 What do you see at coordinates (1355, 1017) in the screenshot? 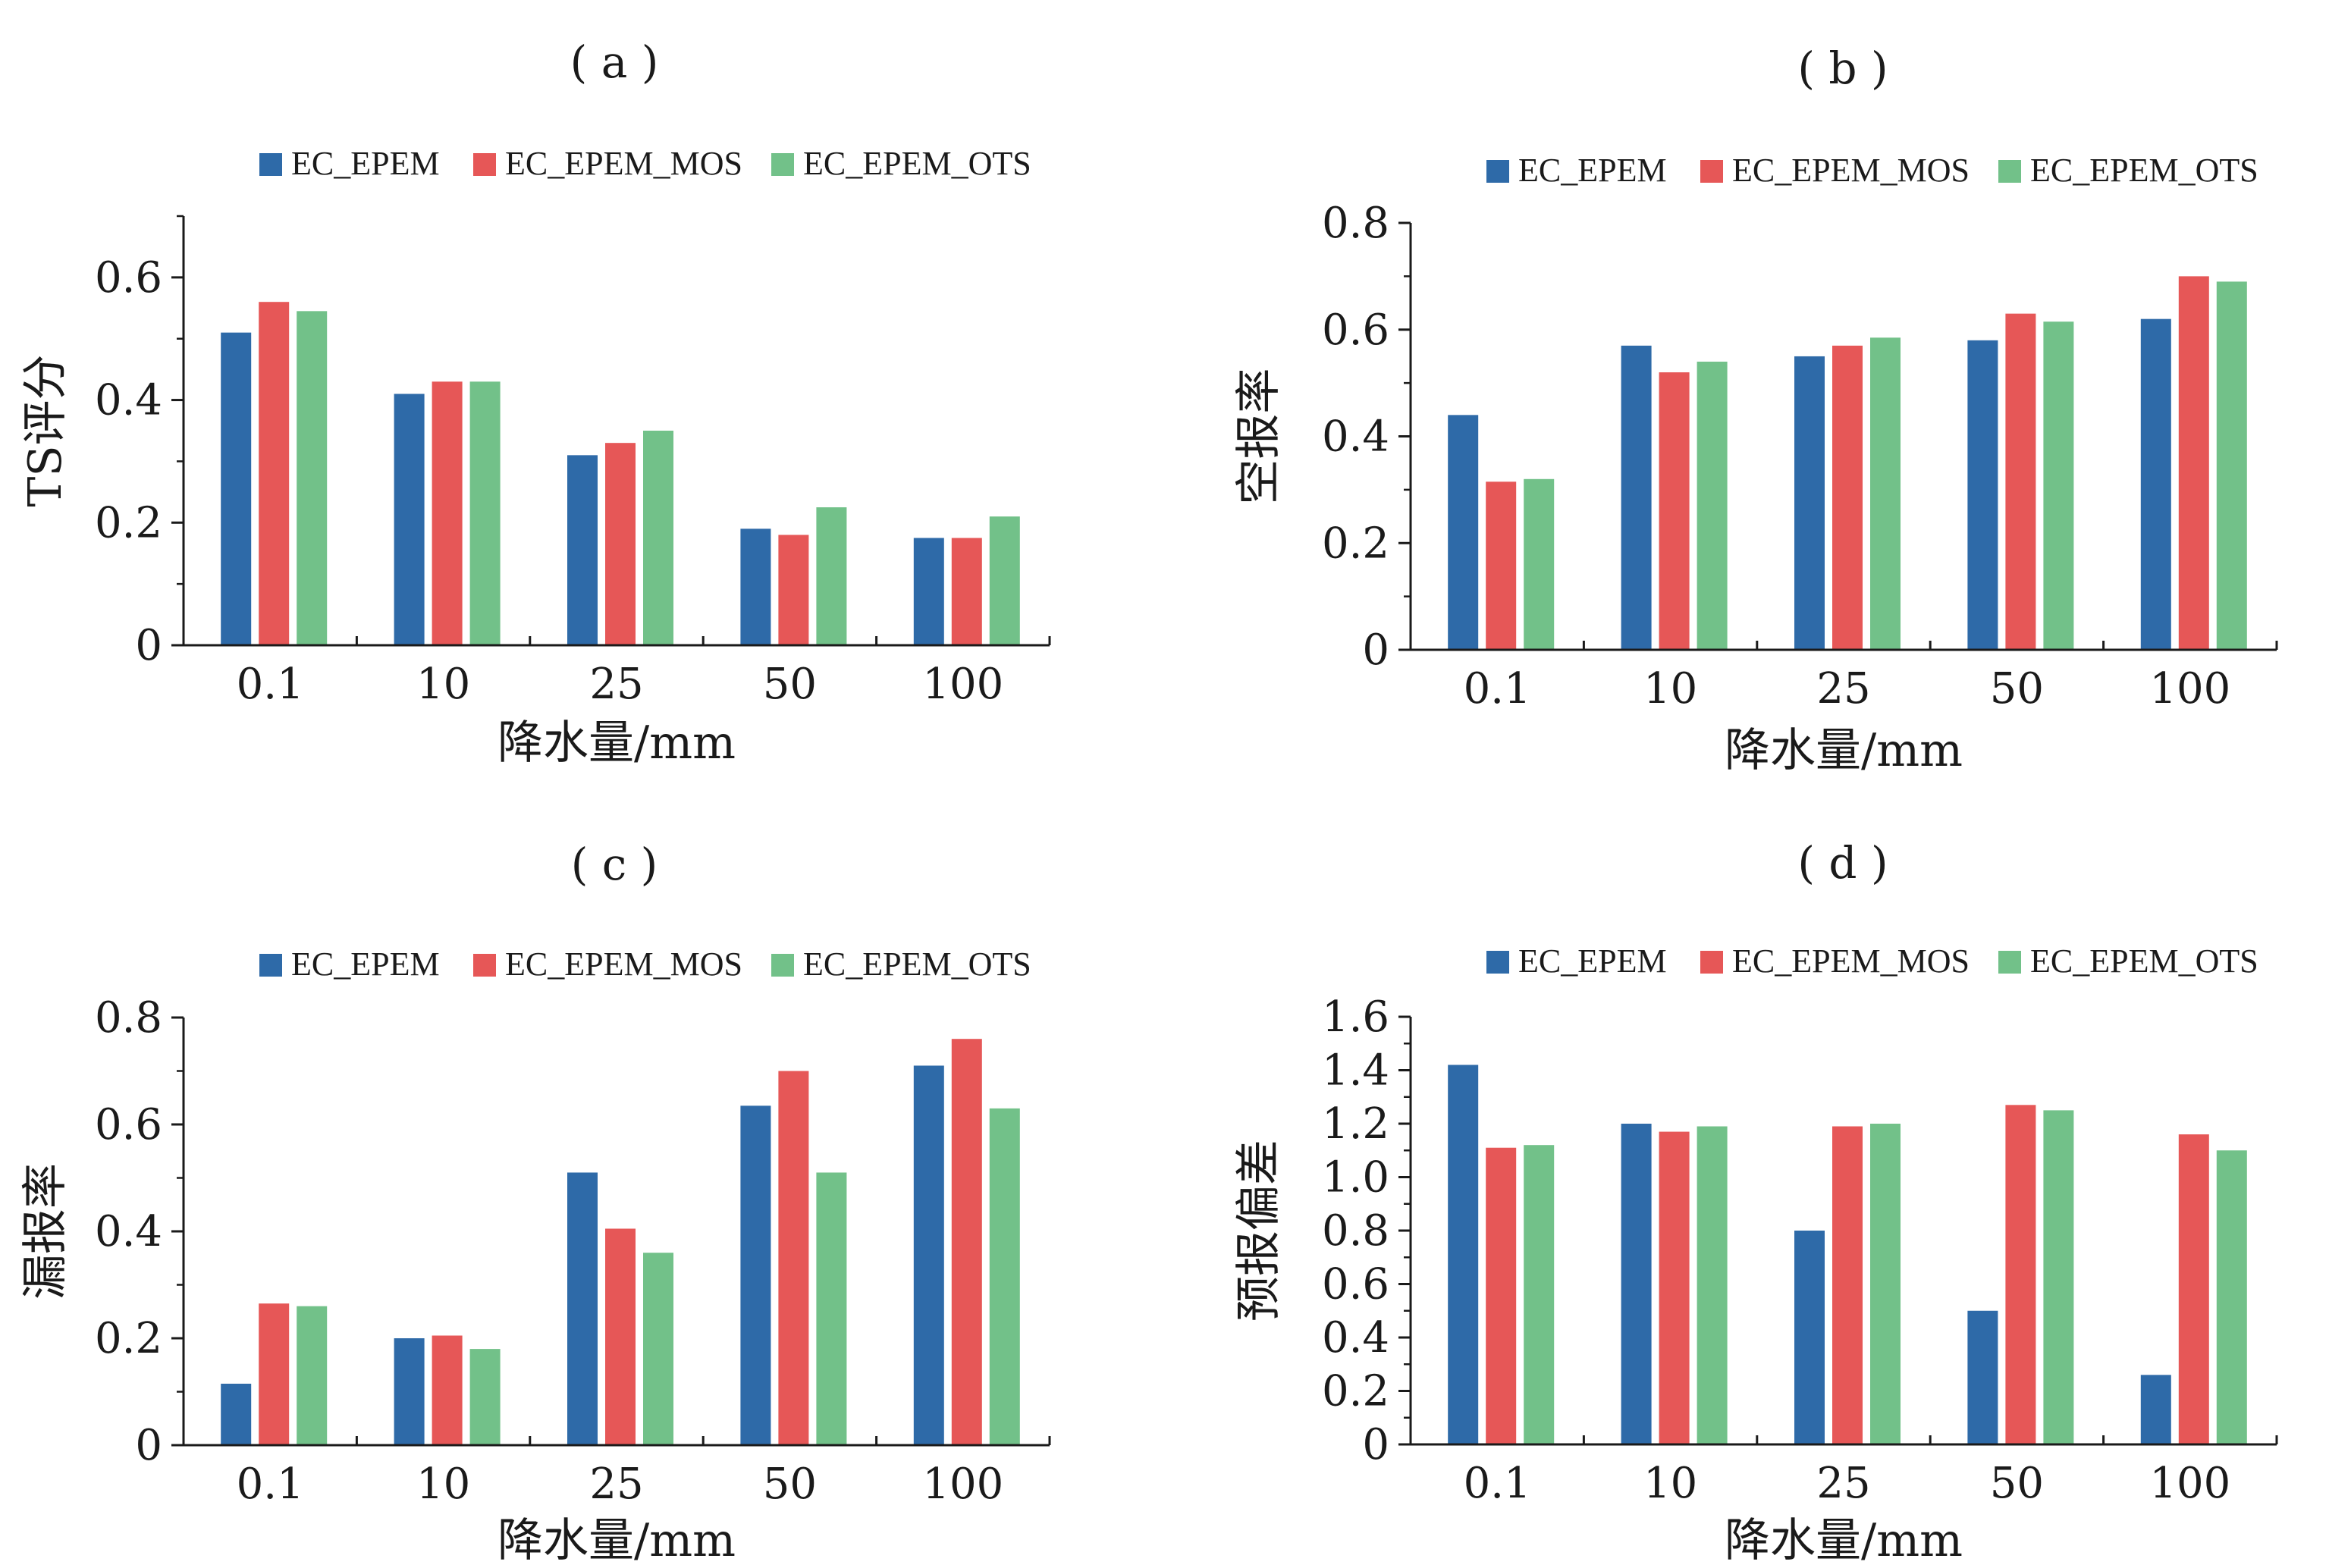
I see `y-tick-label: 1.6` at bounding box center [1355, 1017].